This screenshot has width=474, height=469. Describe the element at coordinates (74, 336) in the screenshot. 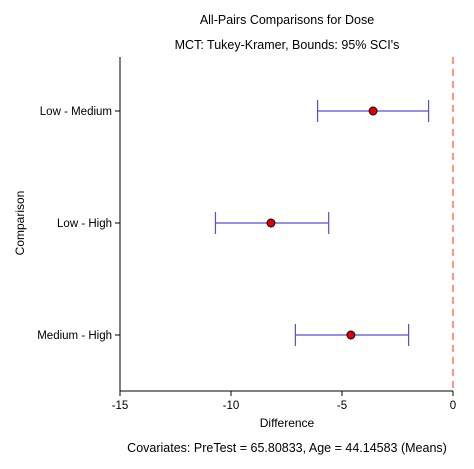

I see `y-tick-label: Medium - High` at that location.